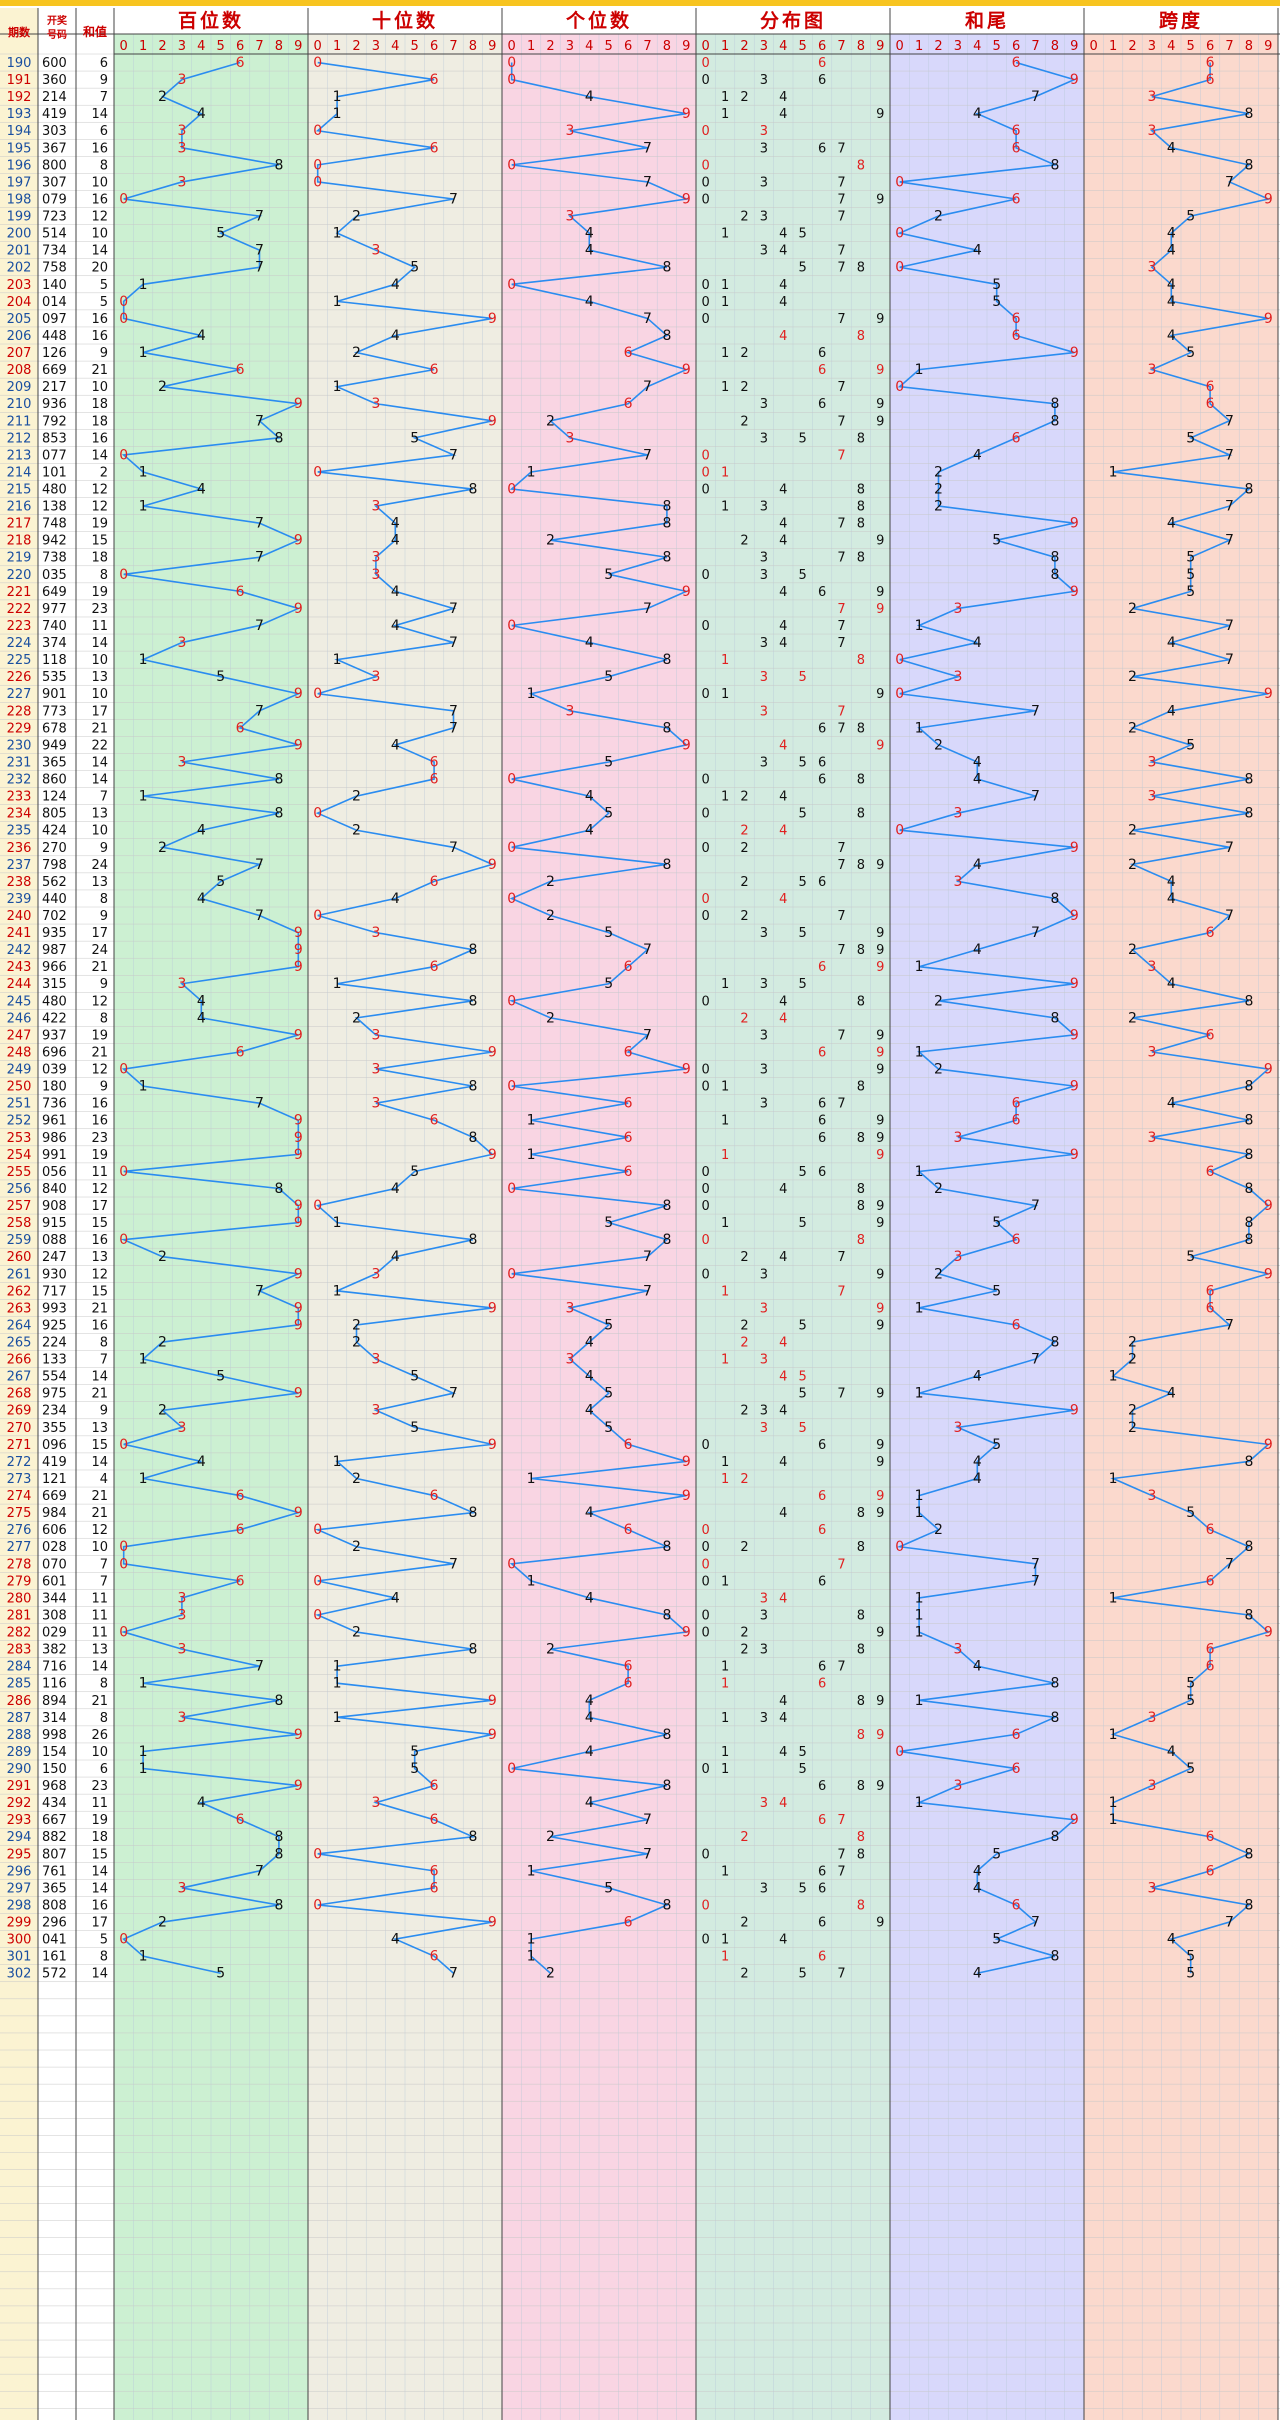 This screenshot has height=2420, width=1280. I want to click on digit-label-units: 7, so click(647, 46).